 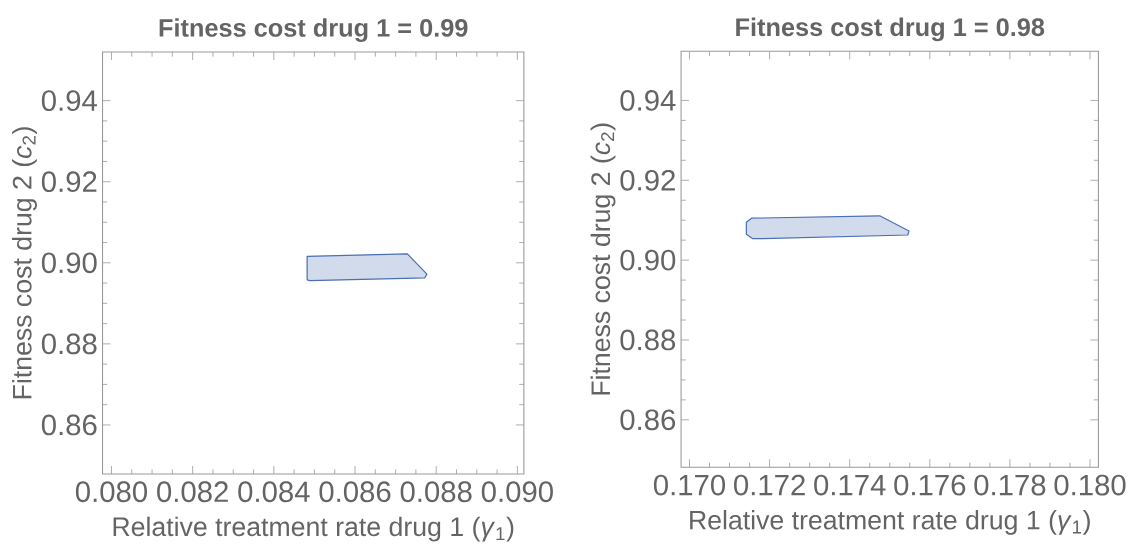 What do you see at coordinates (689, 485) in the screenshot?
I see `x-tick-label: 0.170` at bounding box center [689, 485].